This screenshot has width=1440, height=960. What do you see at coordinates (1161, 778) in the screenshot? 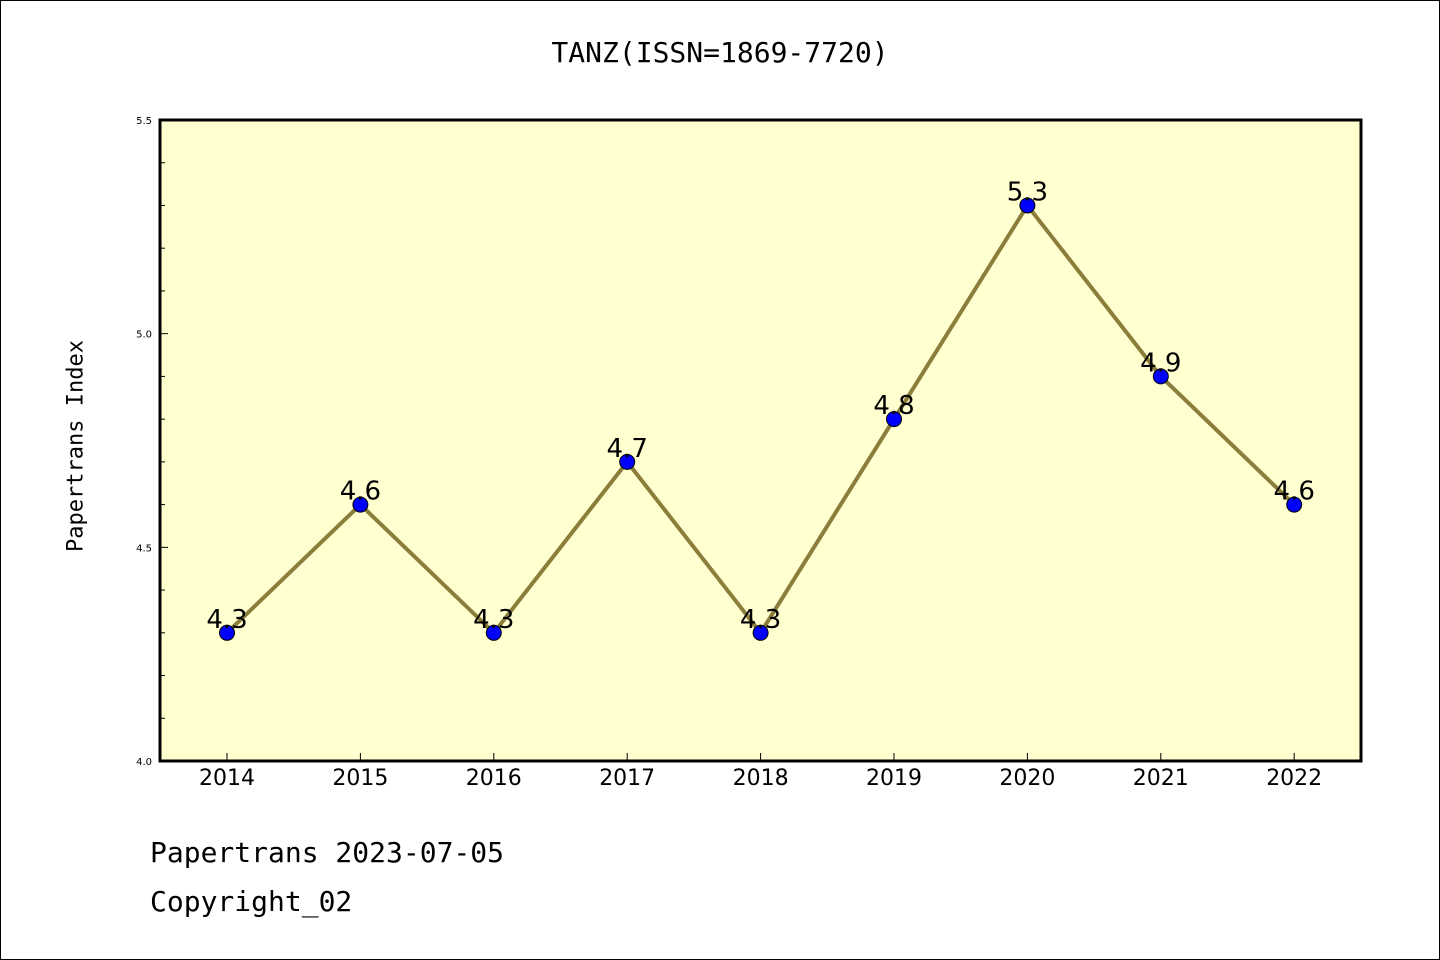
I see `x-tick-label: 2021` at bounding box center [1161, 778].